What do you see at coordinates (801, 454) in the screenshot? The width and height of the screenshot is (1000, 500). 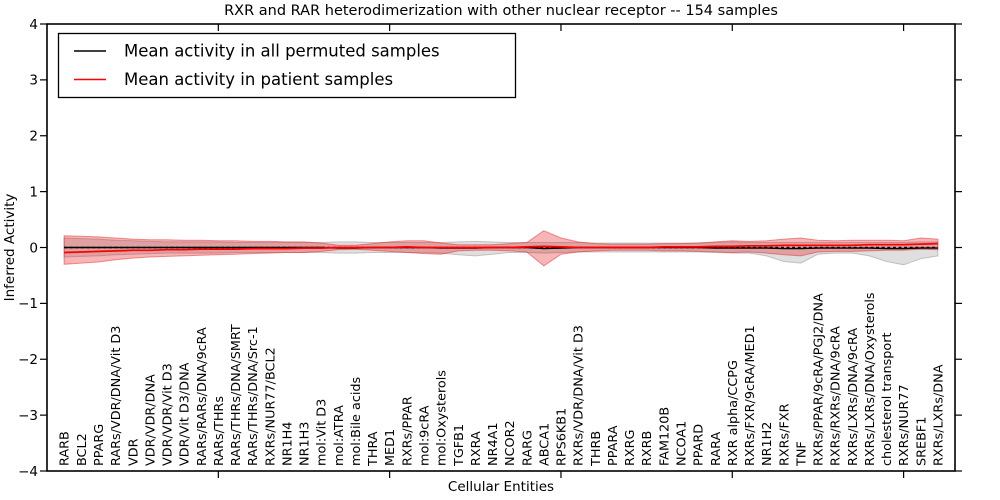 I see `x-category-label: TNF` at bounding box center [801, 454].